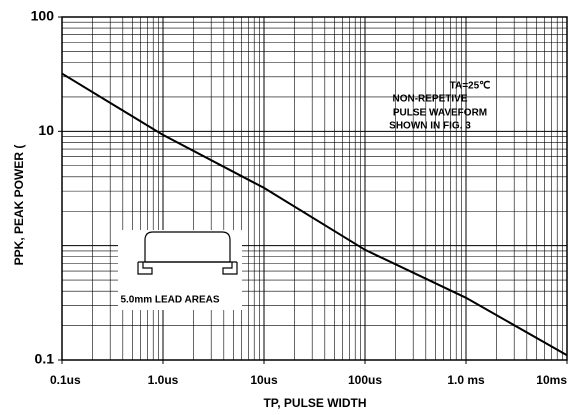  I want to click on y-tick-label: 10, so click(46, 130).